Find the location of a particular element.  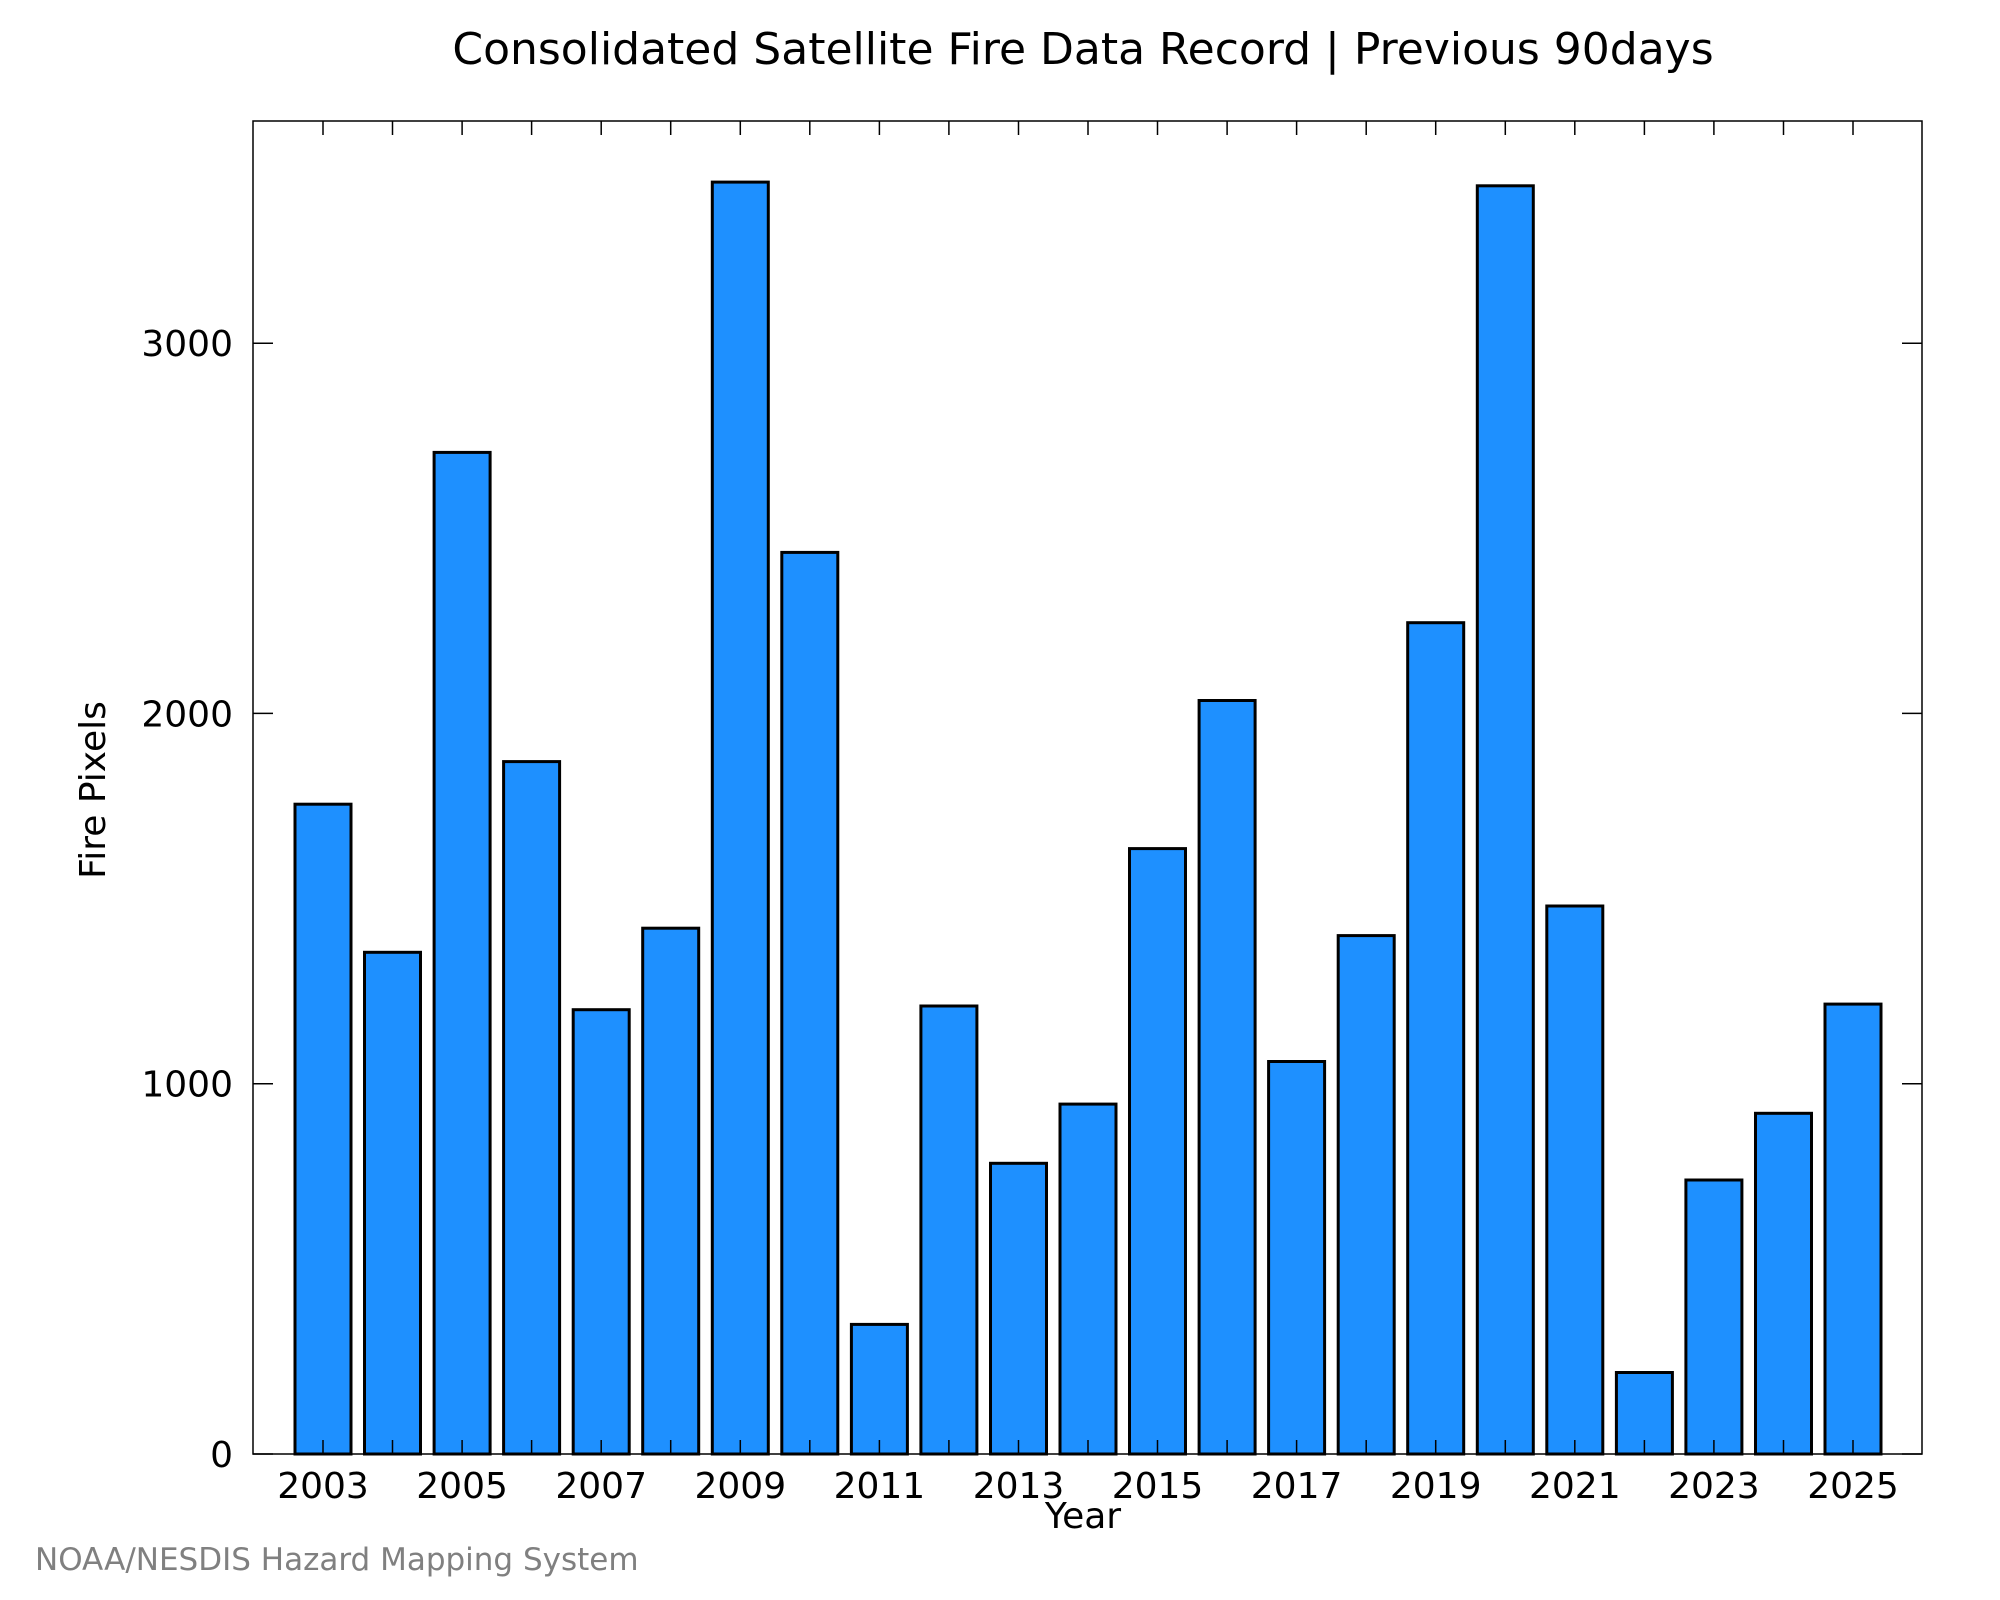

bar-2017 is located at coordinates (1297, 1258).